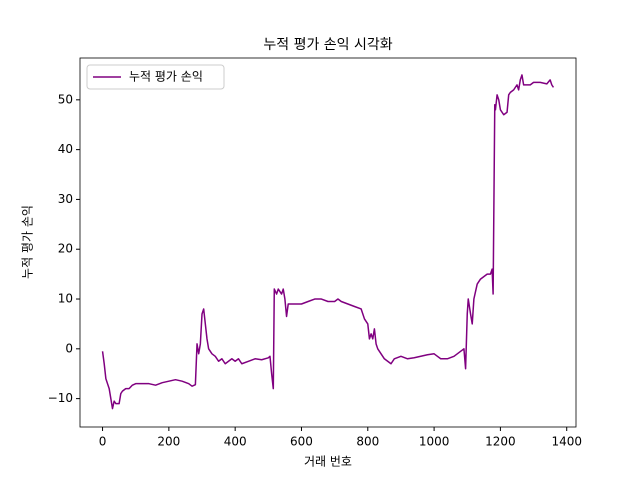 The width and height of the screenshot is (640, 480). I want to click on x-tick-label: 1400, so click(566, 442).